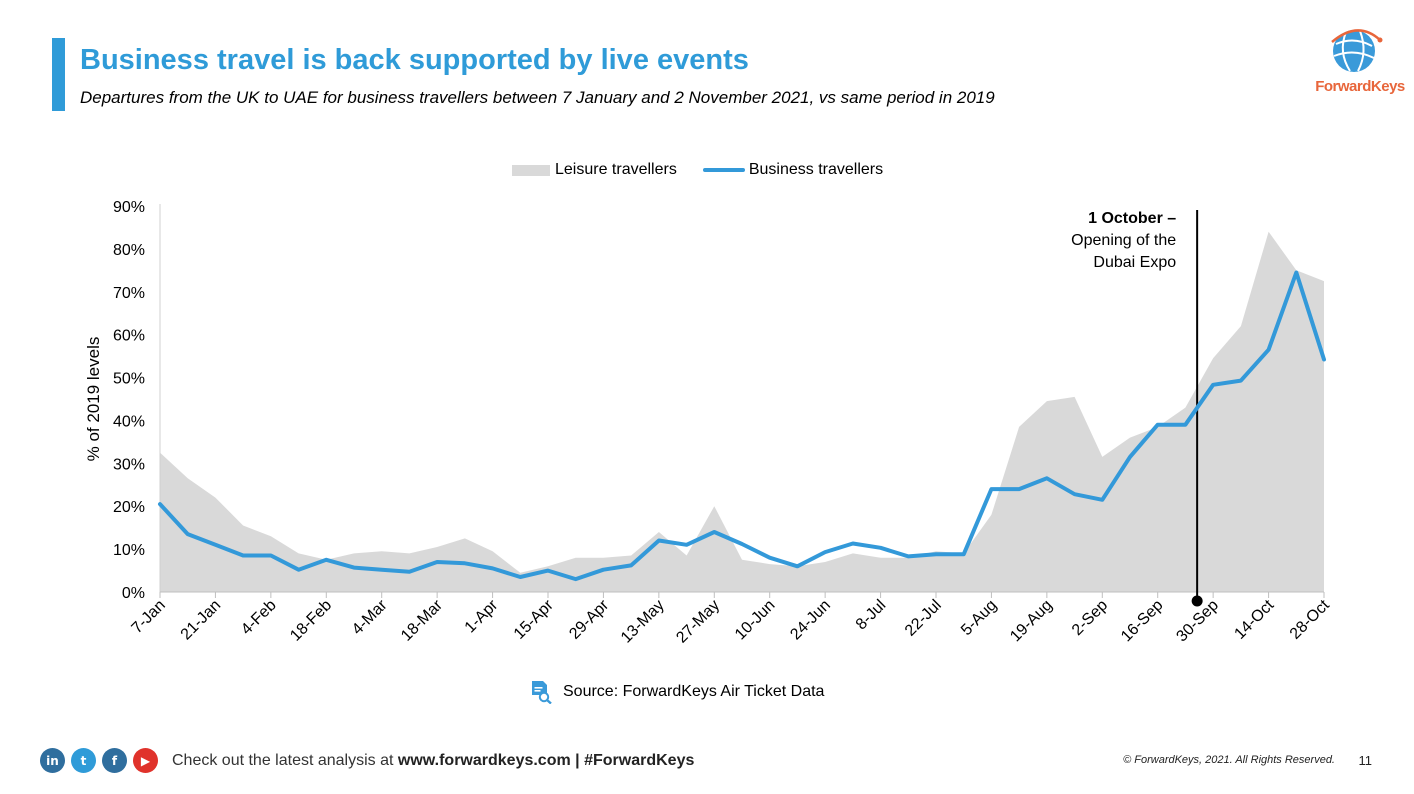  What do you see at coordinates (616, 169) in the screenshot?
I see `legend-label-leisure: Leisure travellers` at bounding box center [616, 169].